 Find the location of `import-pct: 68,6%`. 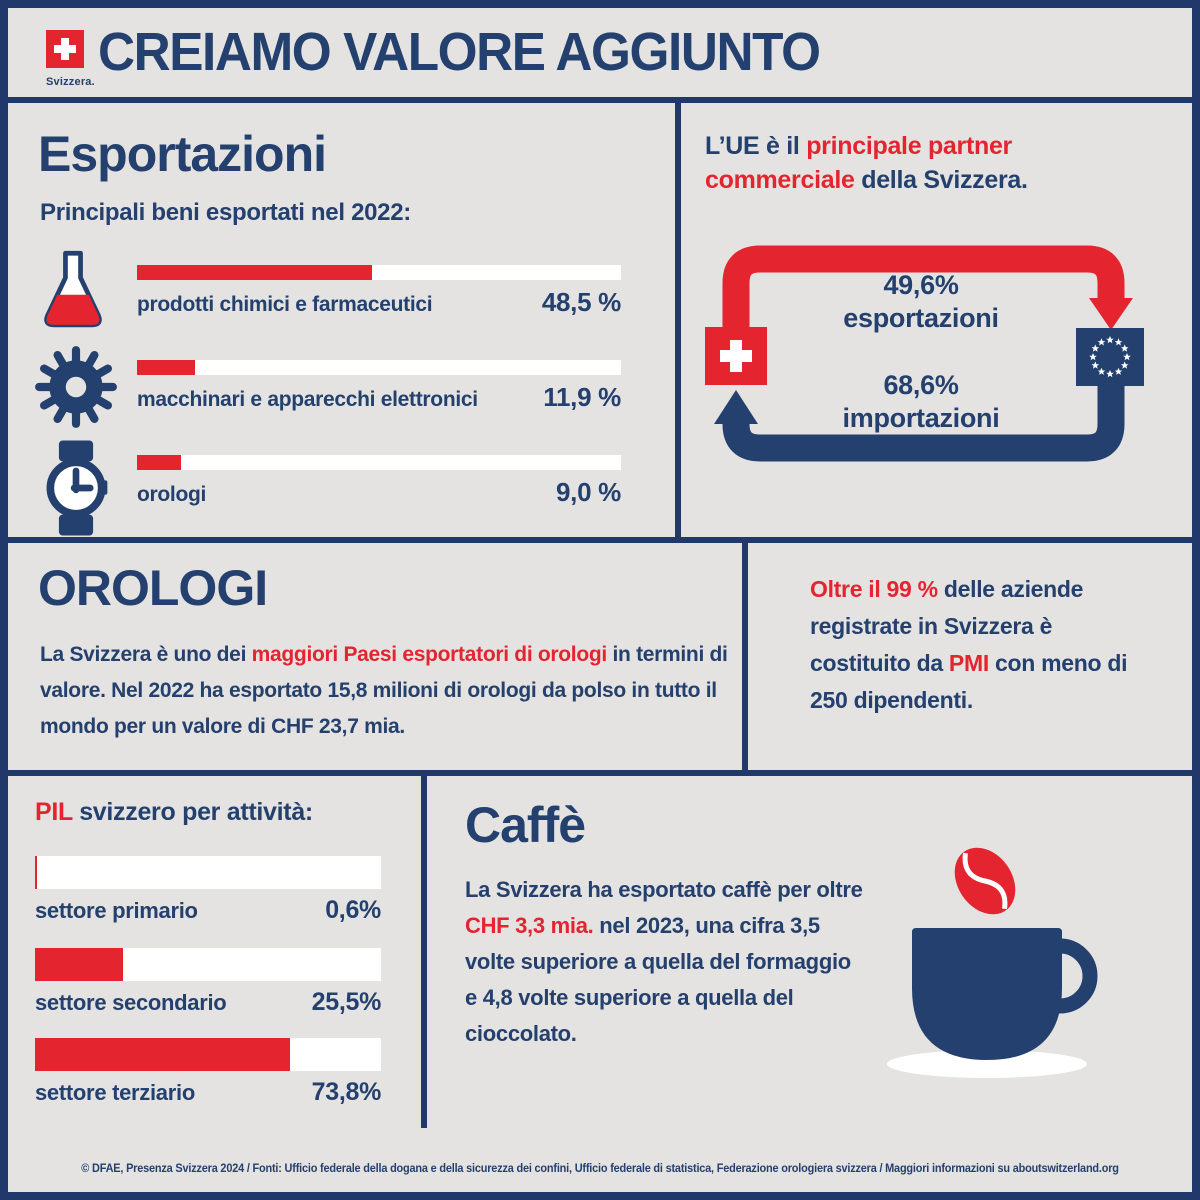

import-pct: 68,6% is located at coordinates (921, 385).